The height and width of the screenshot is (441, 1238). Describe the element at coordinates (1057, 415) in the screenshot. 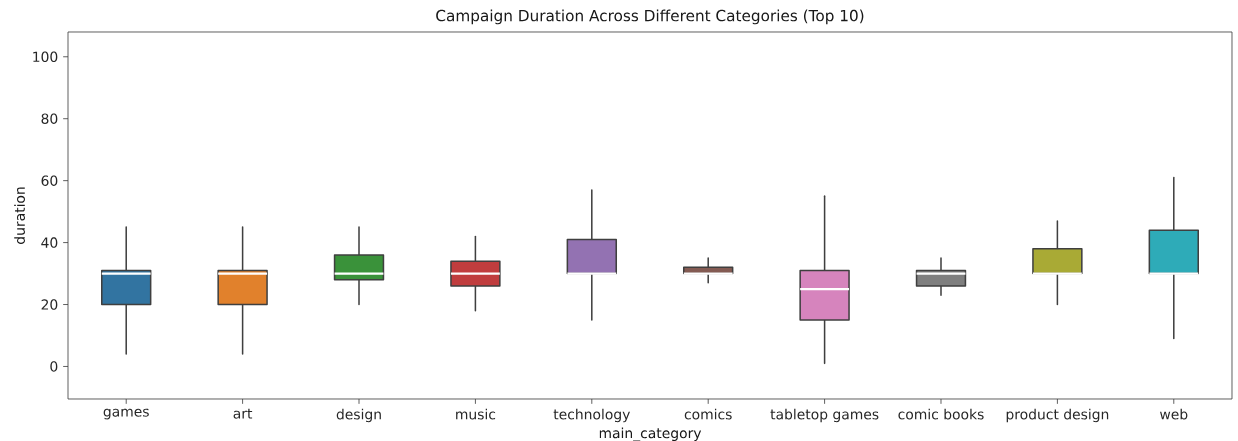

I see `x-tick-label: product design` at that location.